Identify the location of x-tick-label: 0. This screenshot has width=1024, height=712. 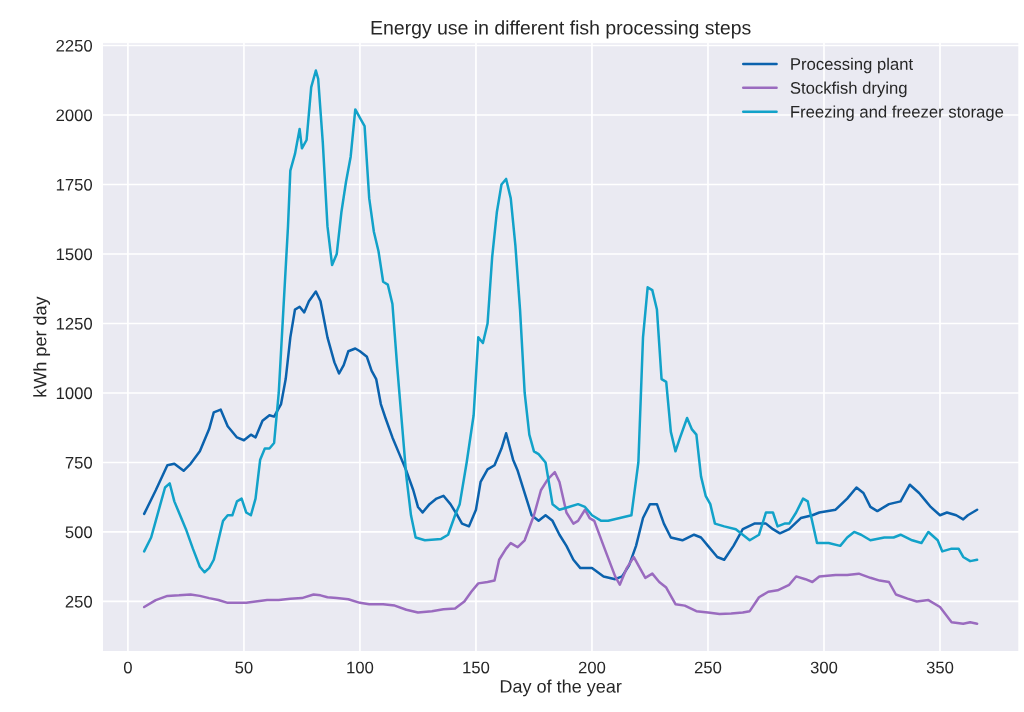
(127, 667).